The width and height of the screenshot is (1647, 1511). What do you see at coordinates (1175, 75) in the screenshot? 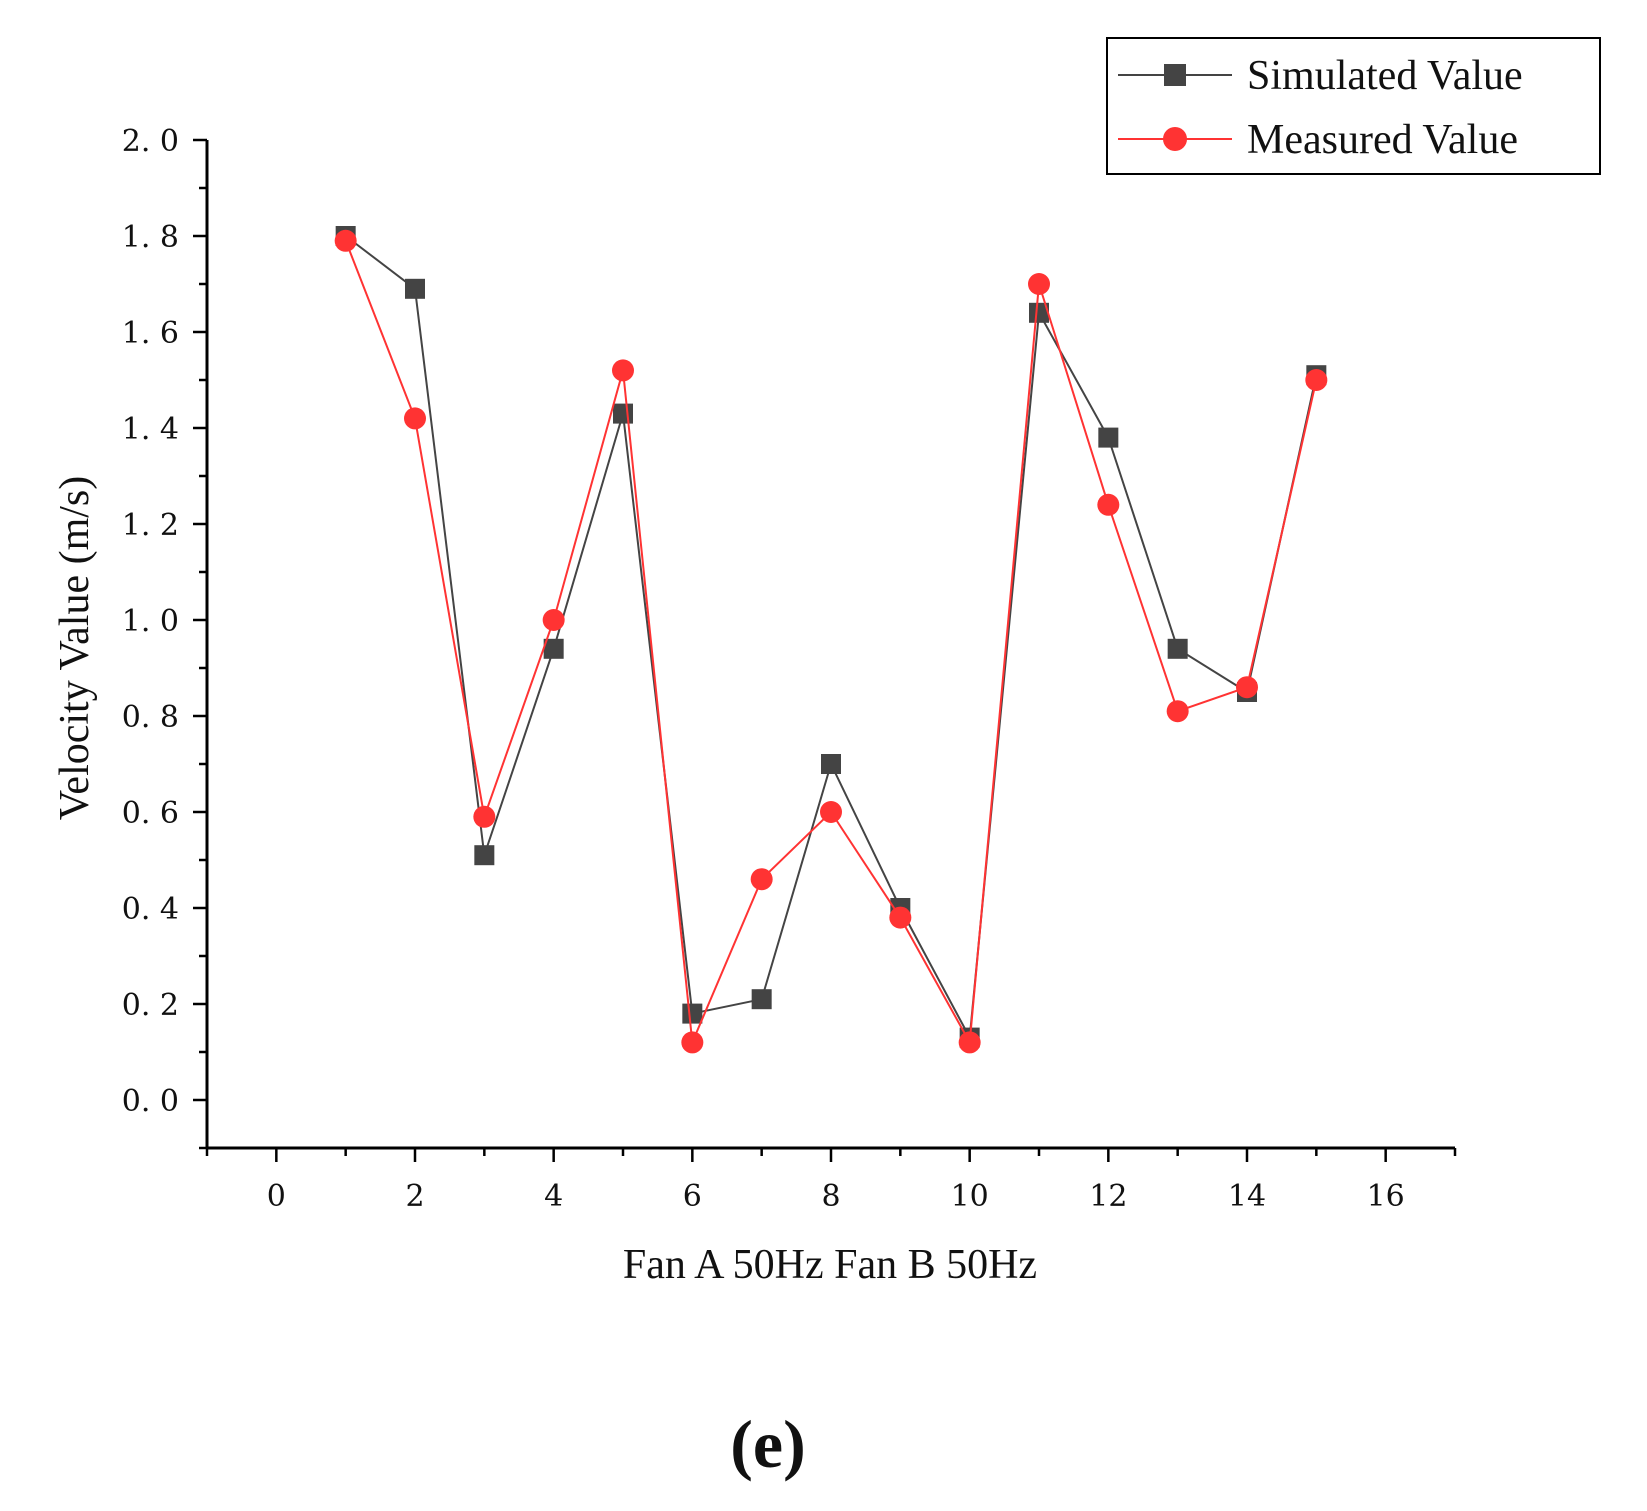
I see `legend-marker-square` at bounding box center [1175, 75].